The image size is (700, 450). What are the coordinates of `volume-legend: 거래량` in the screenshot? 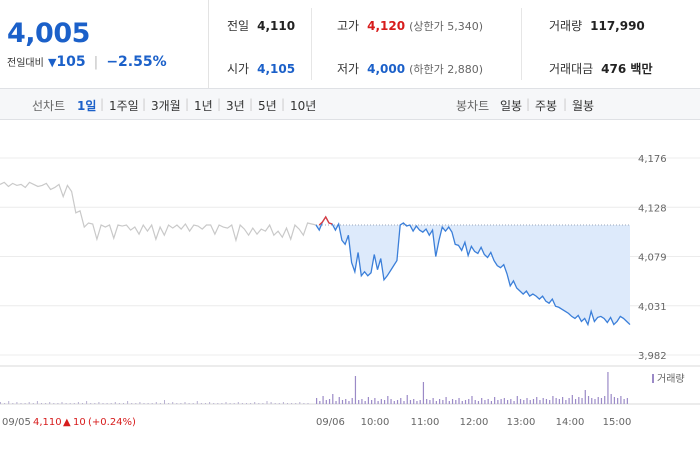 It's located at (671, 379).